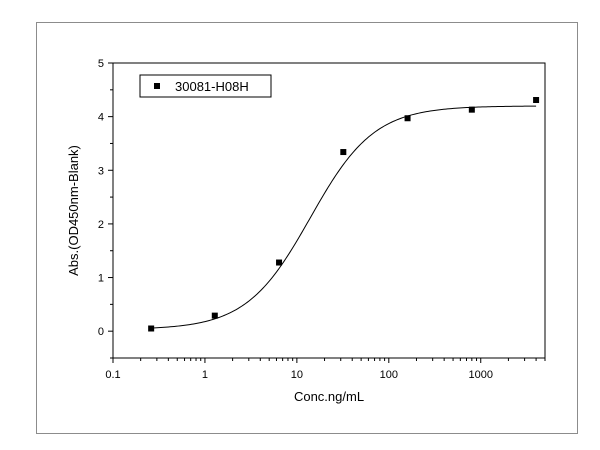  What do you see at coordinates (329, 396) in the screenshot?
I see `x-axis-title: Conc.ng/mL` at bounding box center [329, 396].